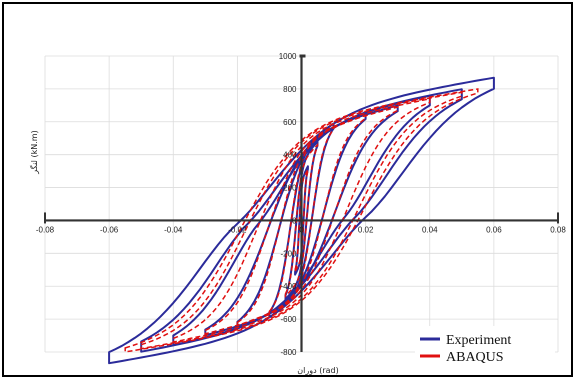 The image size is (579, 383). What do you see at coordinates (430, 229) in the screenshot?
I see `x-tick-label-6: 0.04` at bounding box center [430, 229].